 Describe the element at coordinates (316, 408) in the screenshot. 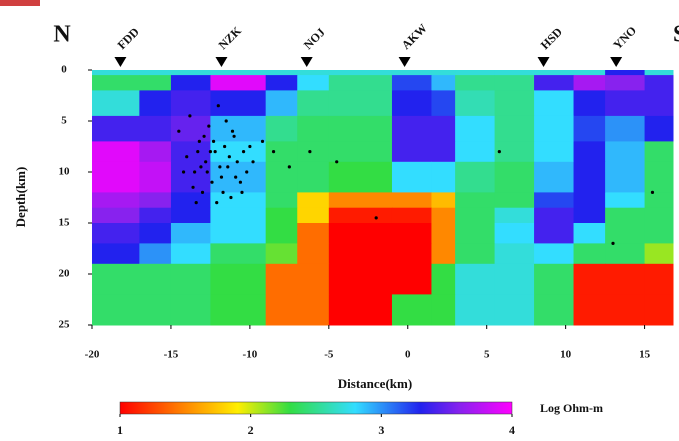

I see `colorbar` at that location.